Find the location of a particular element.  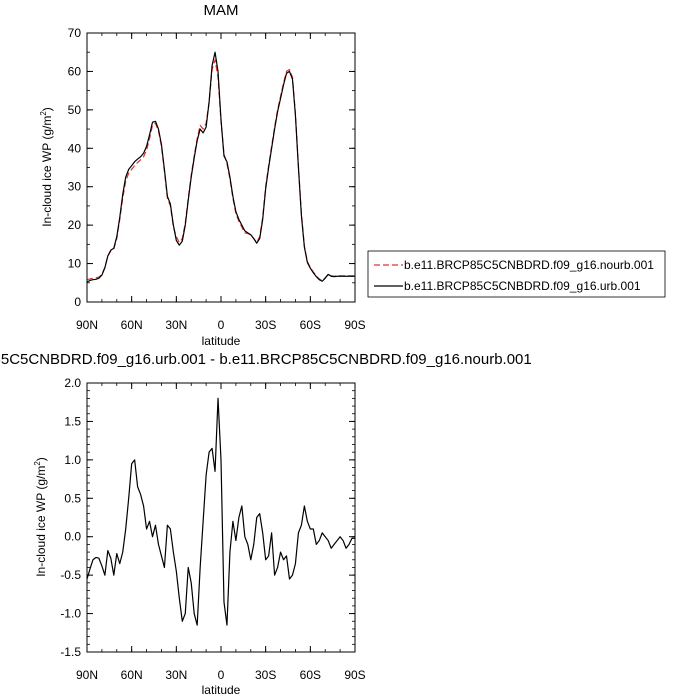

top-y-tick-label: 40 is located at coordinates (75, 148).